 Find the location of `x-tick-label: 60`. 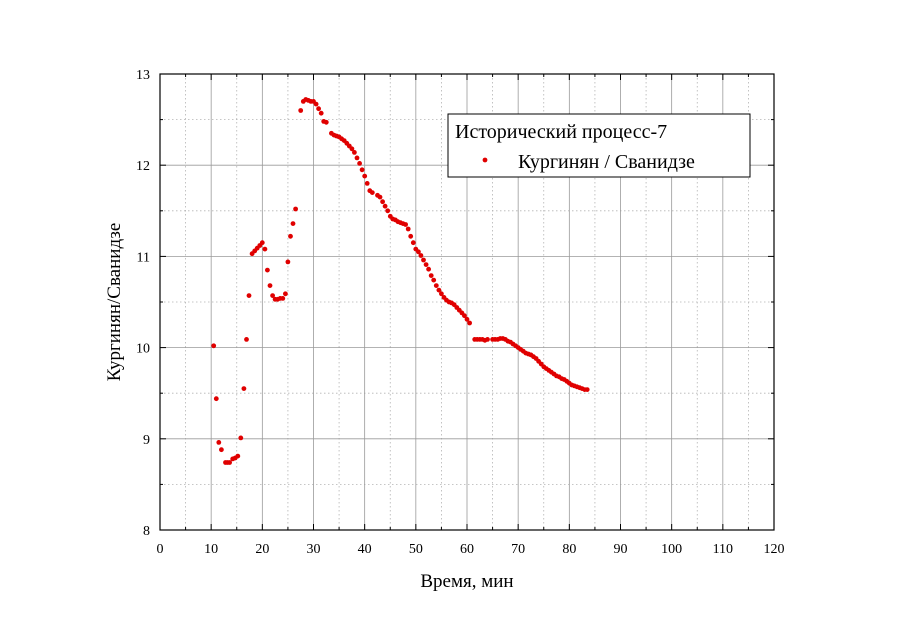

x-tick-label: 60 is located at coordinates (467, 549).